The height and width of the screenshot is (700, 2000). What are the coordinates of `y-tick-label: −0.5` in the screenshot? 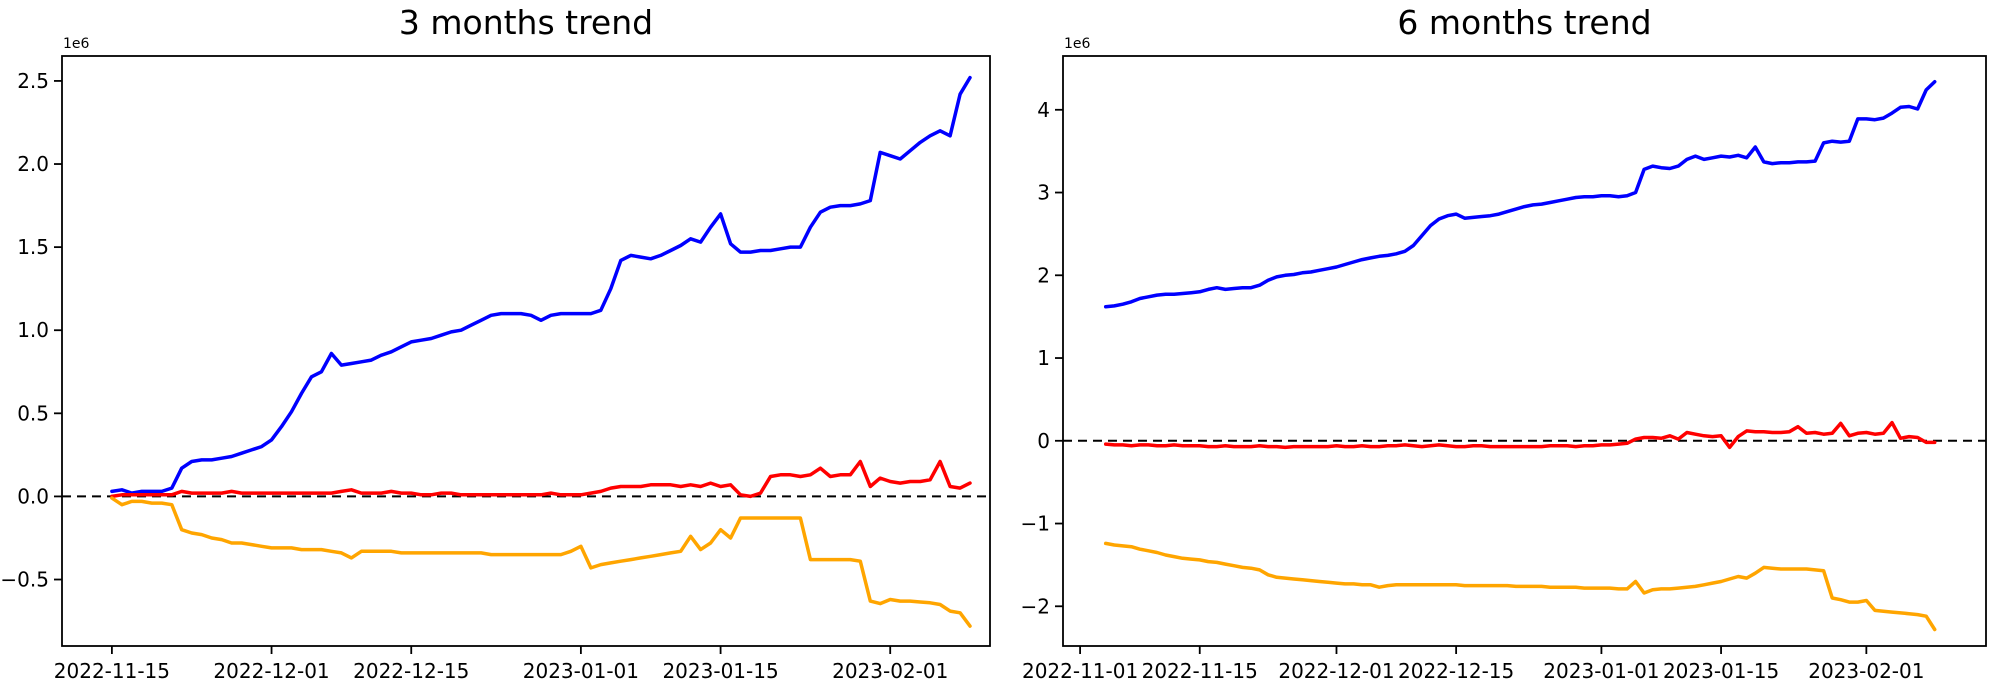 It's located at (24, 580).